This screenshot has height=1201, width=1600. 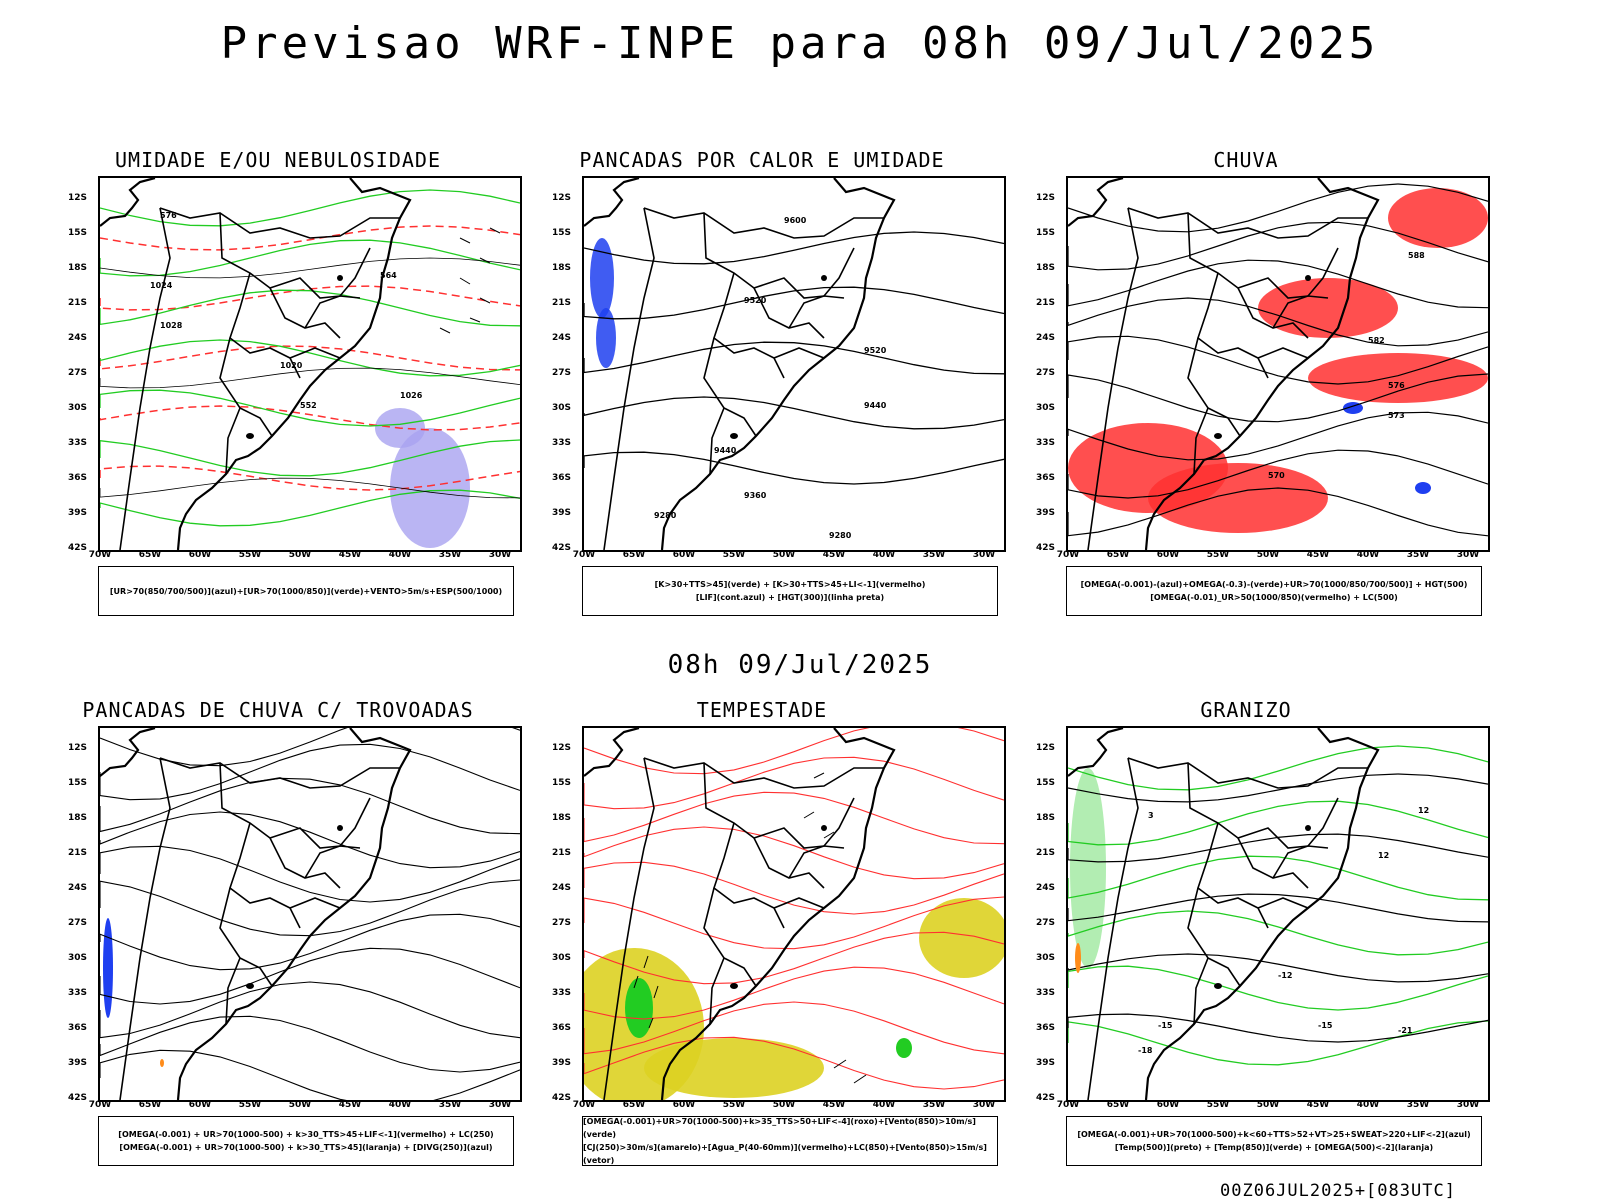 I want to click on lon-tick-label: 50W, so click(x=300, y=555).